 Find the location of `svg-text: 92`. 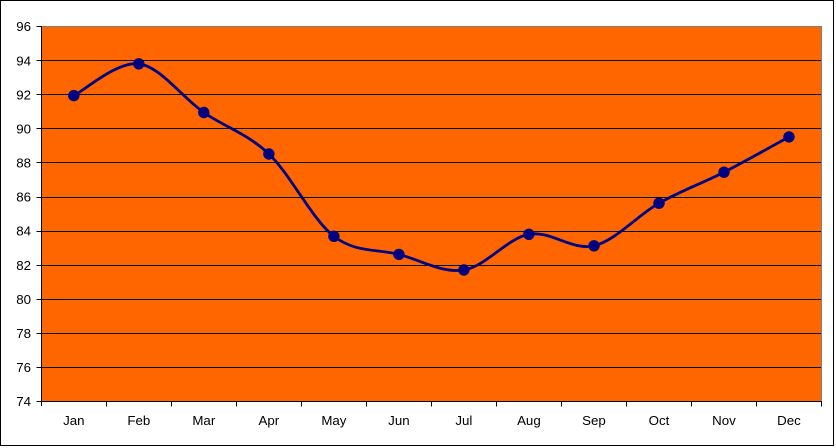

svg-text: 92 is located at coordinates (23, 94).